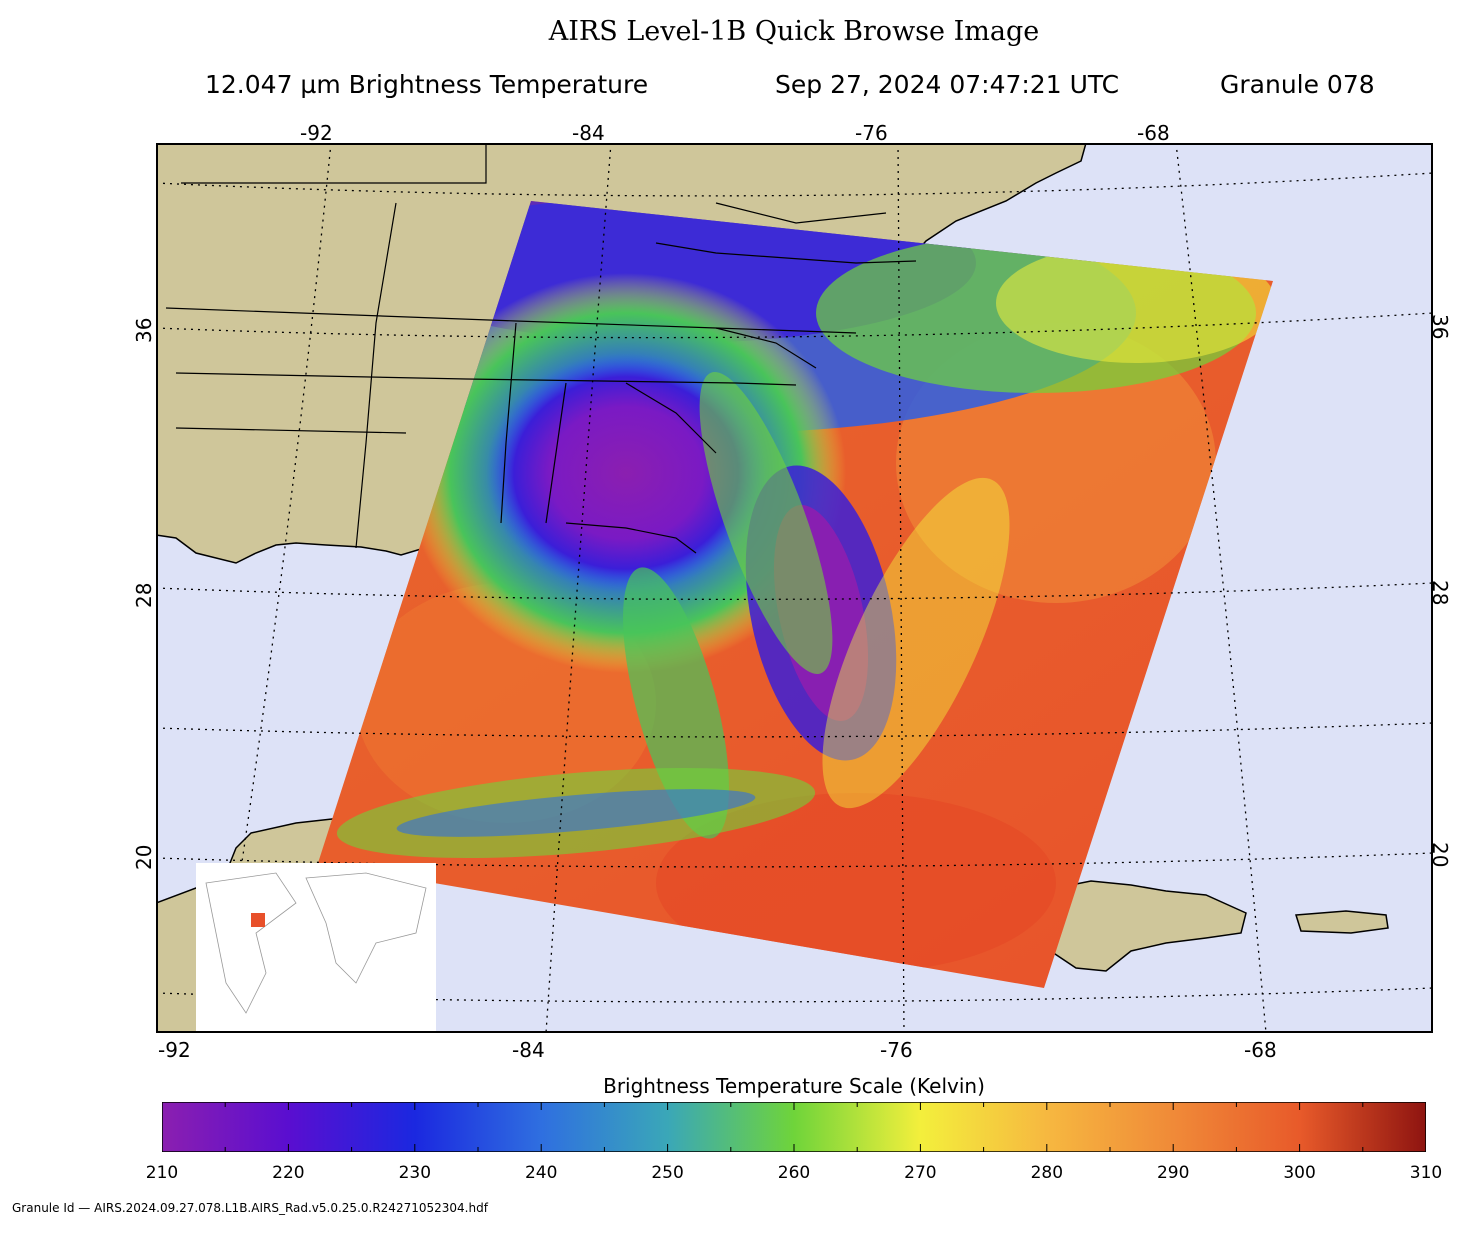 This screenshot has height=1252, width=1474. What do you see at coordinates (316, 133) in the screenshot?
I see `lon-tick-top: -92` at bounding box center [316, 133].